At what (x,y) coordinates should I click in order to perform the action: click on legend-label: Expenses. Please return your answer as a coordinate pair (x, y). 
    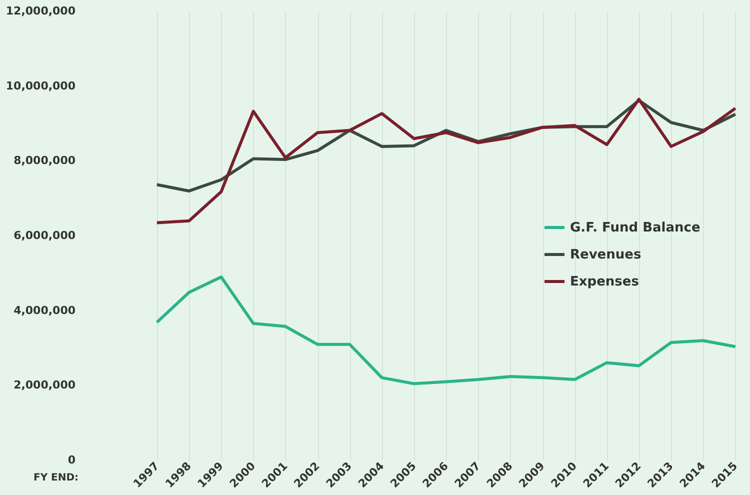
    Looking at the image, I should click on (605, 282).